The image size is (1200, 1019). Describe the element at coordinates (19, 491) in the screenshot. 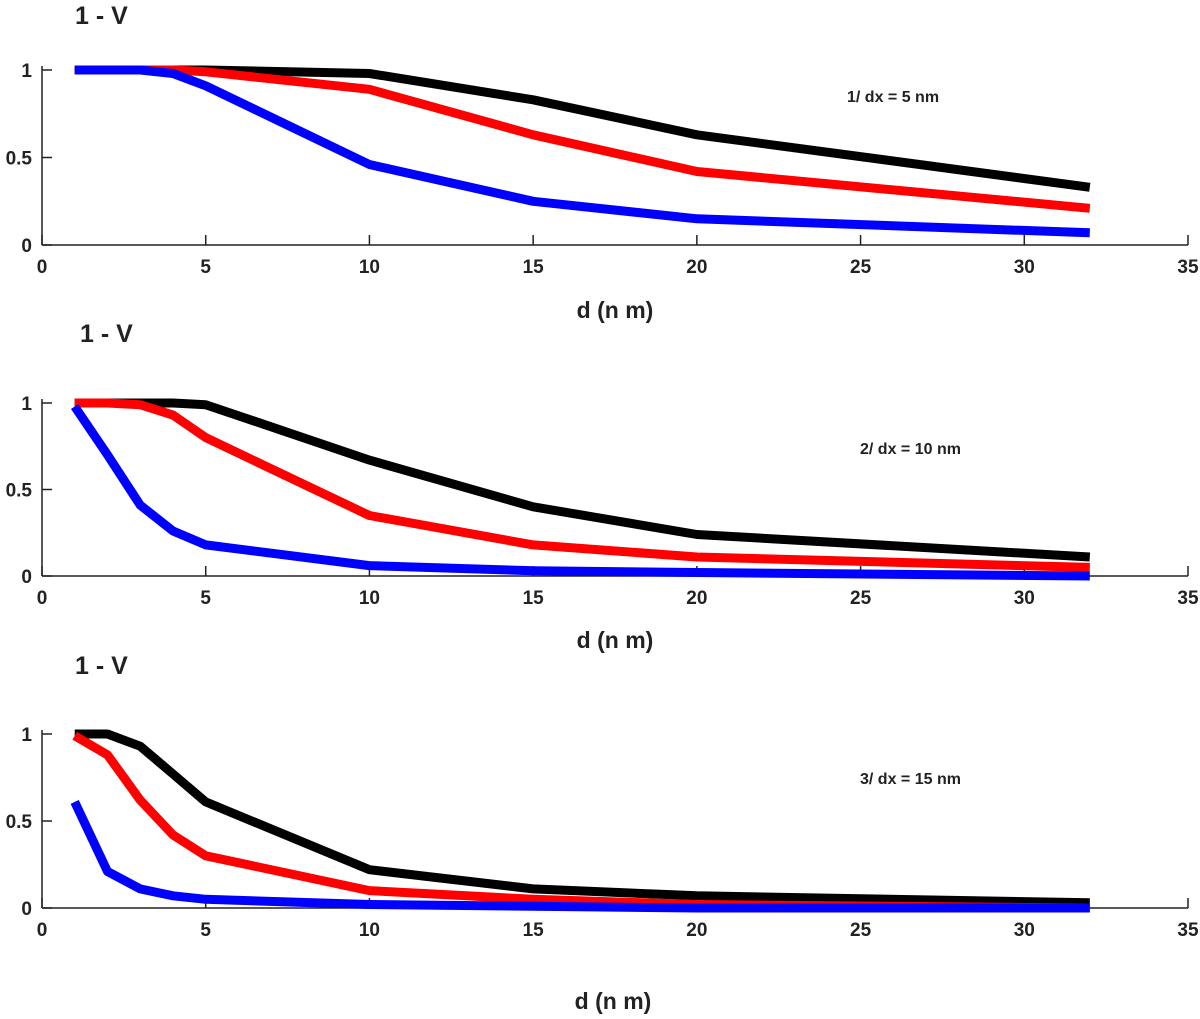

I see `panel-2-y-tick-label: 0.5` at that location.